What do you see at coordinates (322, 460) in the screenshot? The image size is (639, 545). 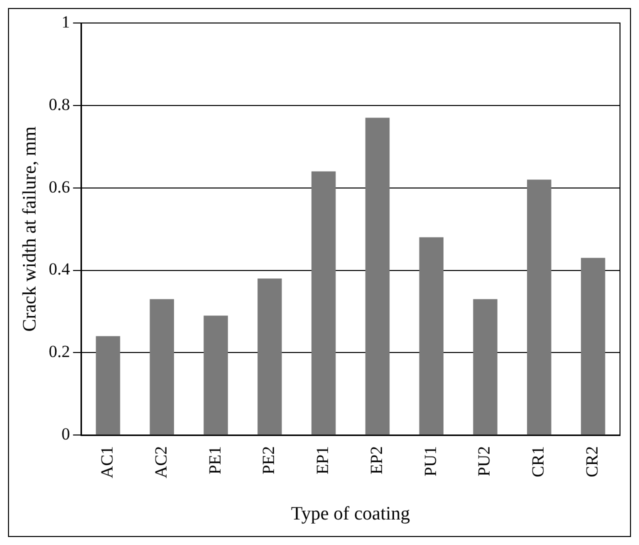 I see `x-tick-label: EP1` at bounding box center [322, 460].